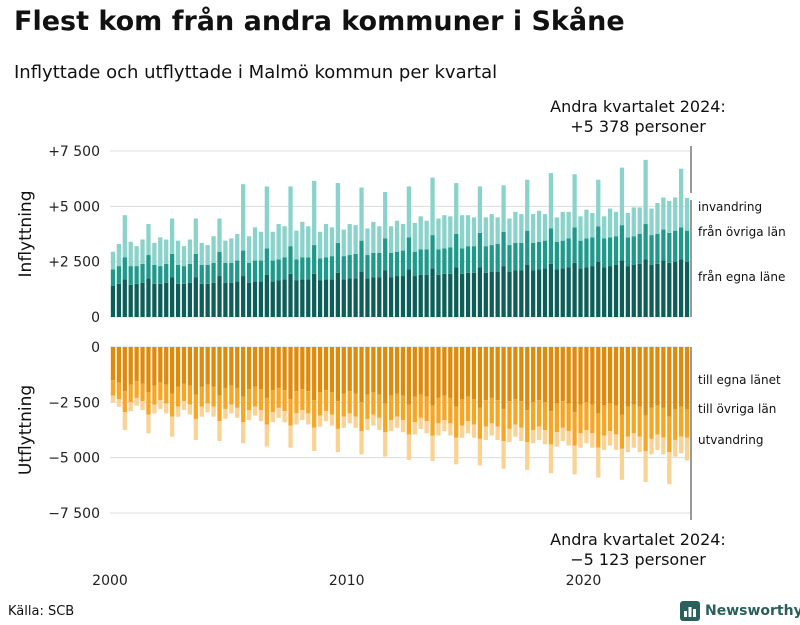 This screenshot has width=800, height=625. What do you see at coordinates (752, 611) in the screenshot?
I see `logo-text: Newsworthy` at bounding box center [752, 611].